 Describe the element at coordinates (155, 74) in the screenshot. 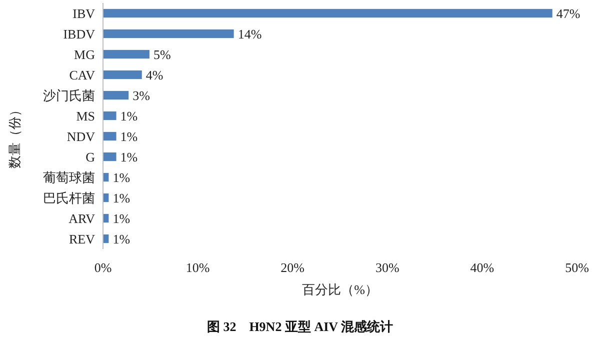

I see `data-label: 4%` at that location.